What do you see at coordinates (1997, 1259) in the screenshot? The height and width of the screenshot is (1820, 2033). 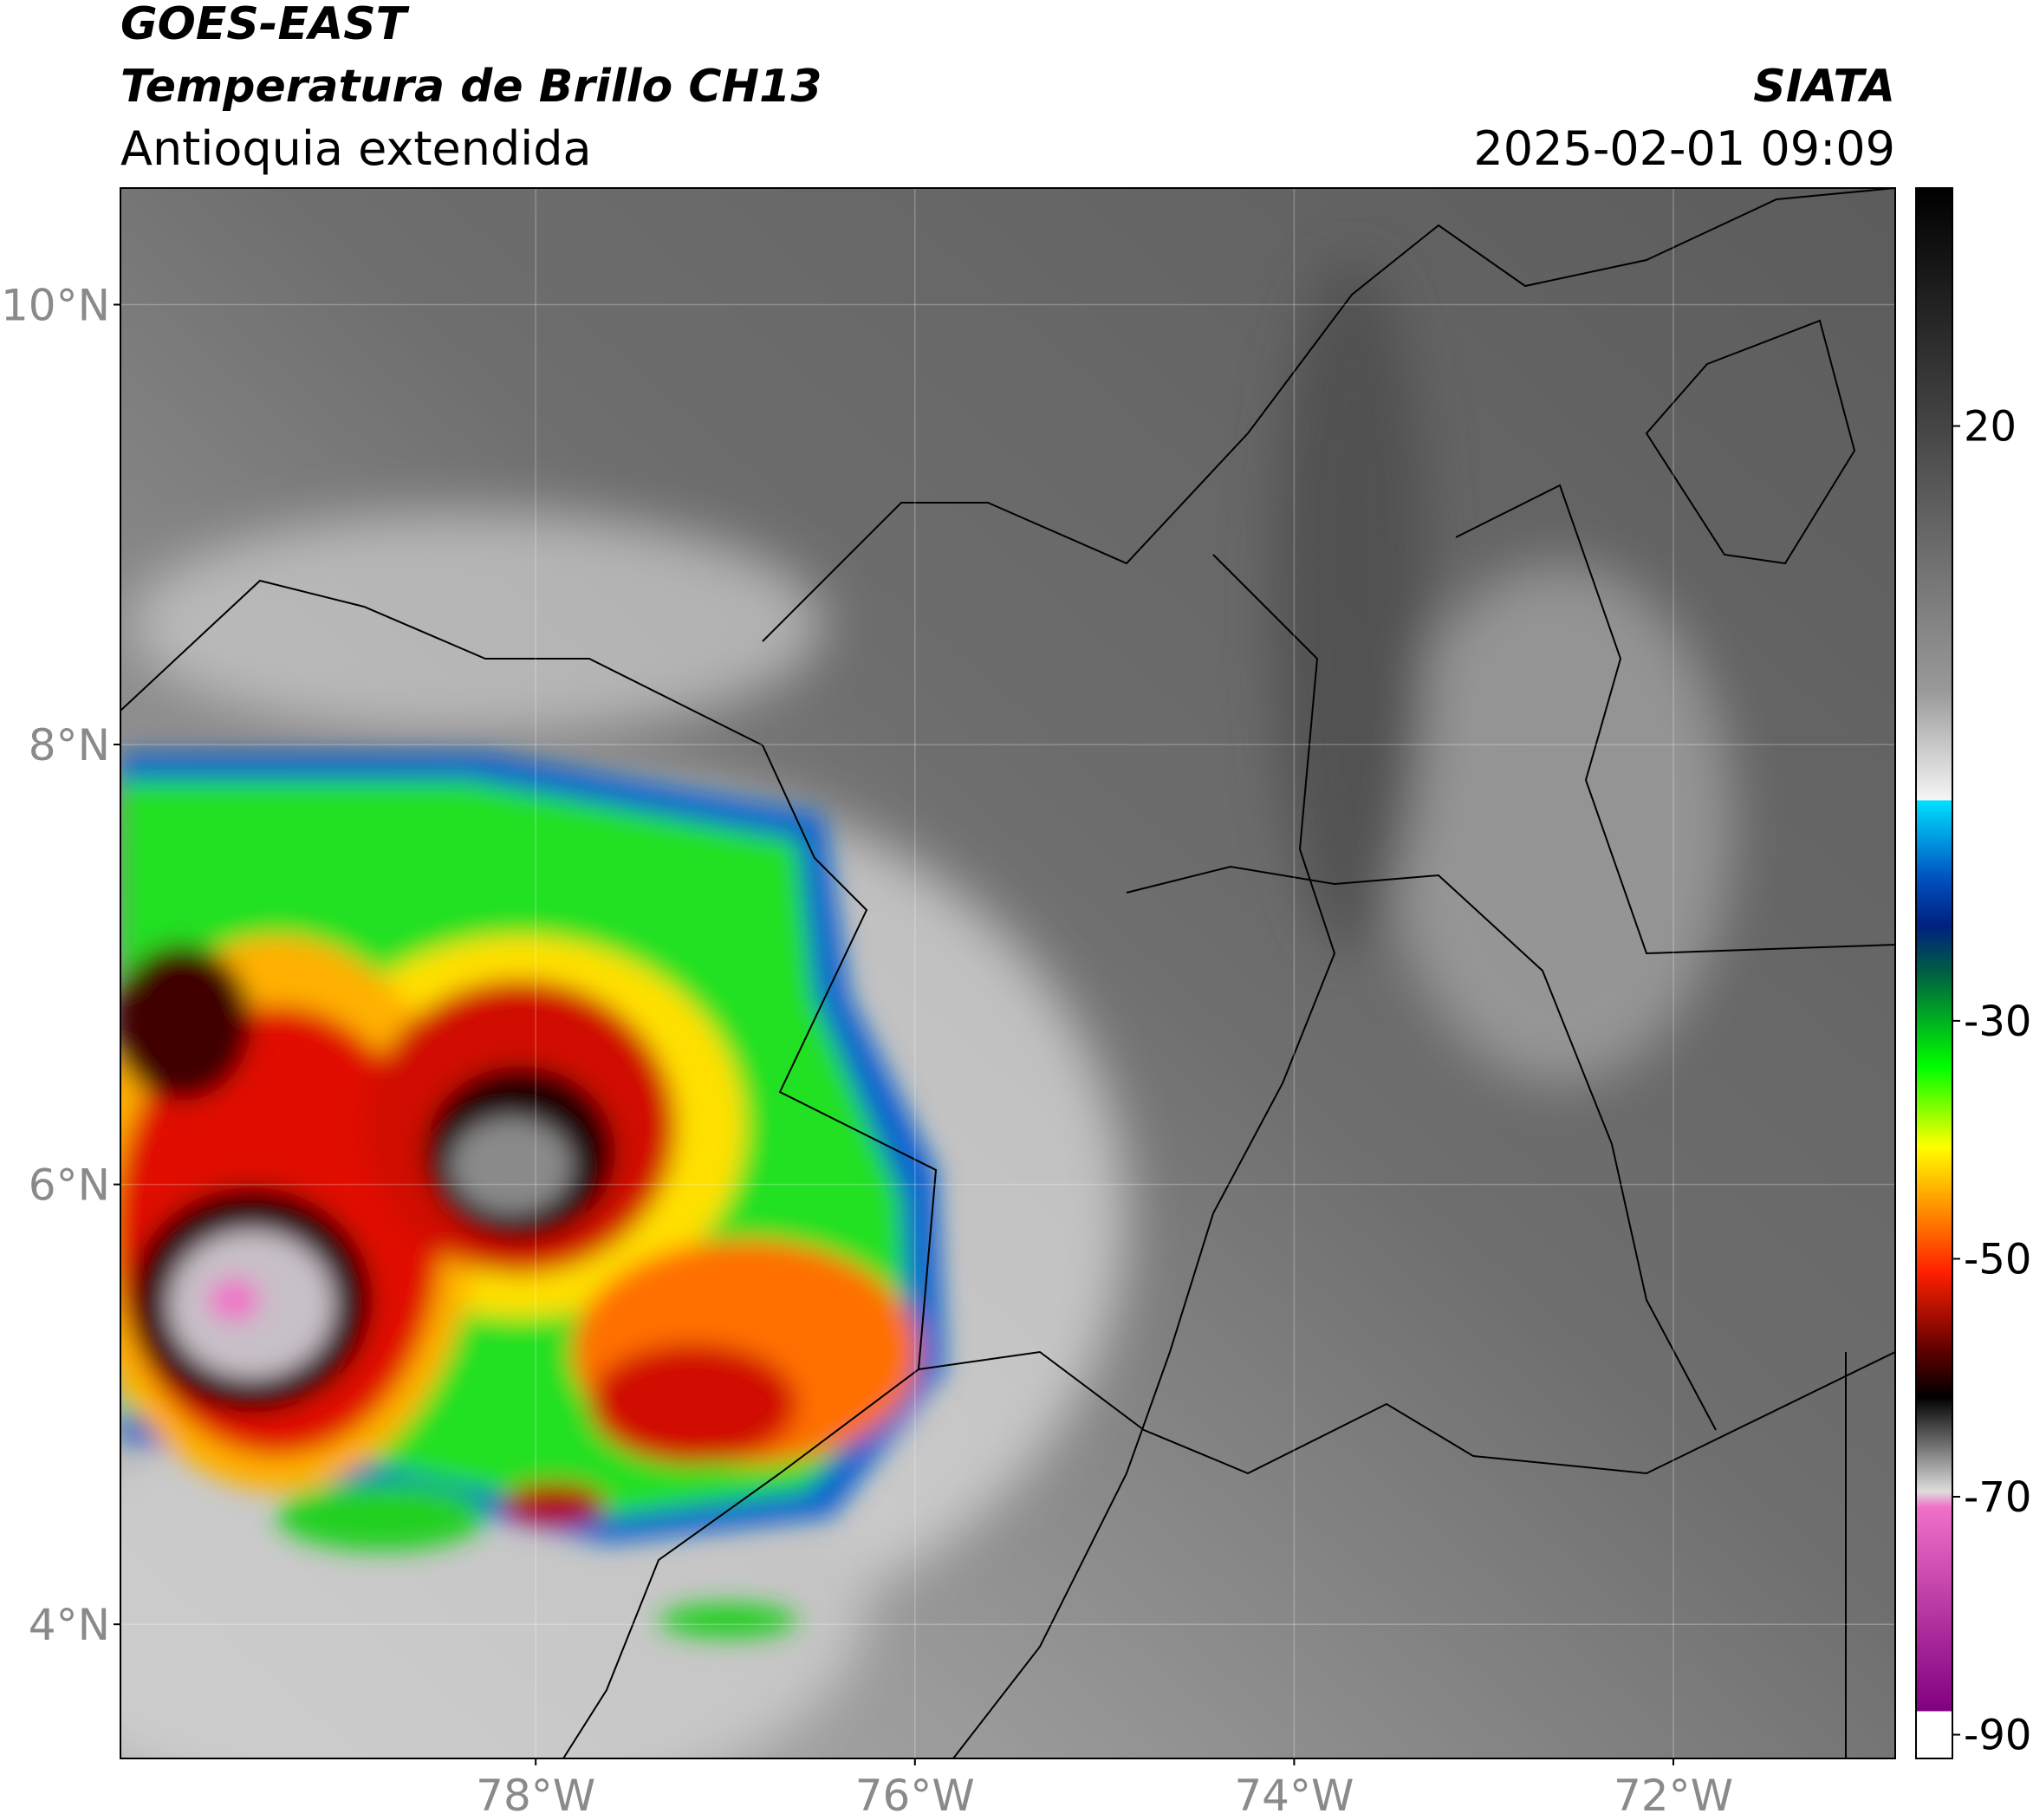 I see `colorbar-tick-label: -50` at bounding box center [1997, 1259].